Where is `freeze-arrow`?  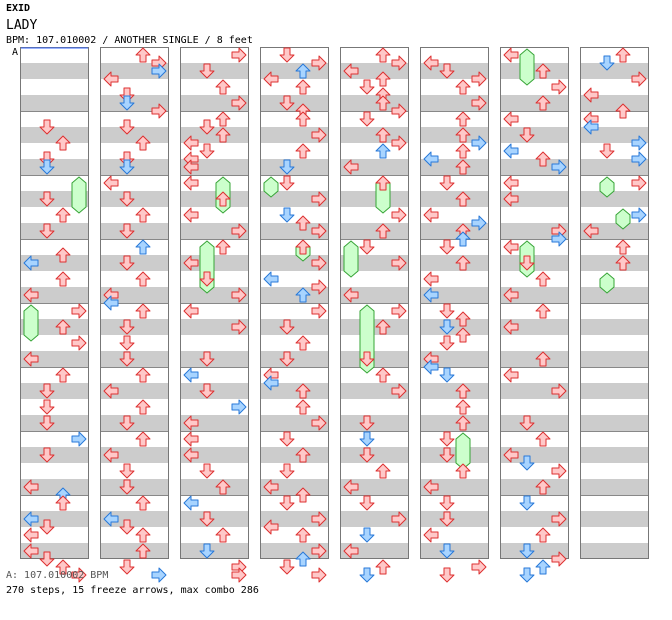 freeze-arrow is located at coordinates (527, 67).